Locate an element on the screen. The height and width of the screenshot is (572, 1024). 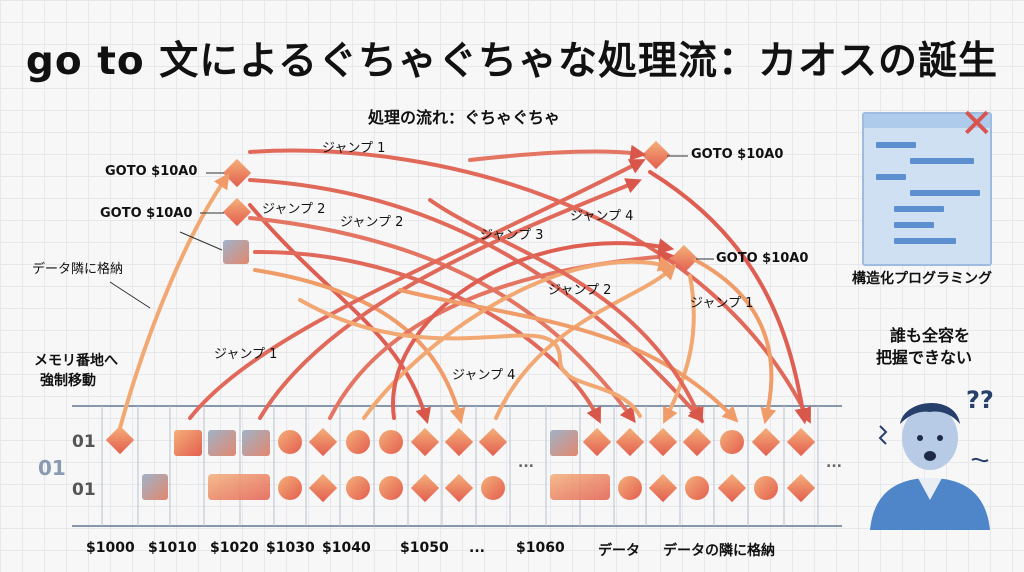
goto-label-1: GOTO $10A0 is located at coordinates (151, 171).